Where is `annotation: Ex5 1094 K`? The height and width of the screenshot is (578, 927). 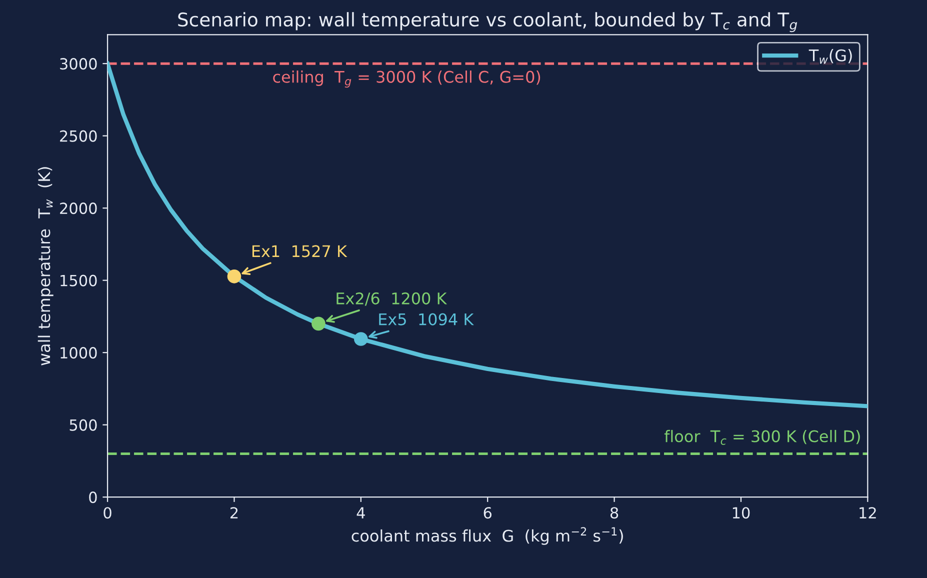
annotation: Ex5 1094 K is located at coordinates (426, 319).